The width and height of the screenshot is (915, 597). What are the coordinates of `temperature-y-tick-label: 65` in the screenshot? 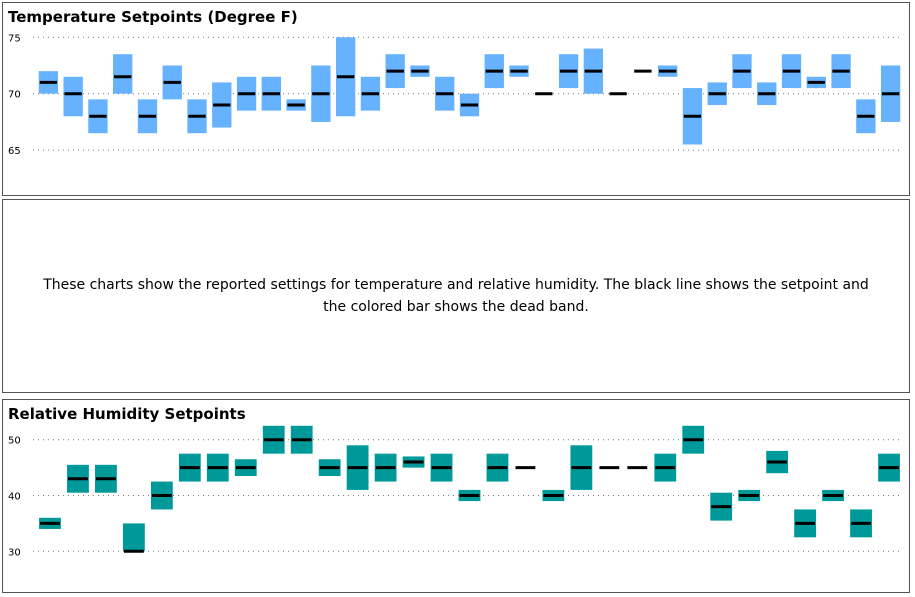 It's located at (14, 151).